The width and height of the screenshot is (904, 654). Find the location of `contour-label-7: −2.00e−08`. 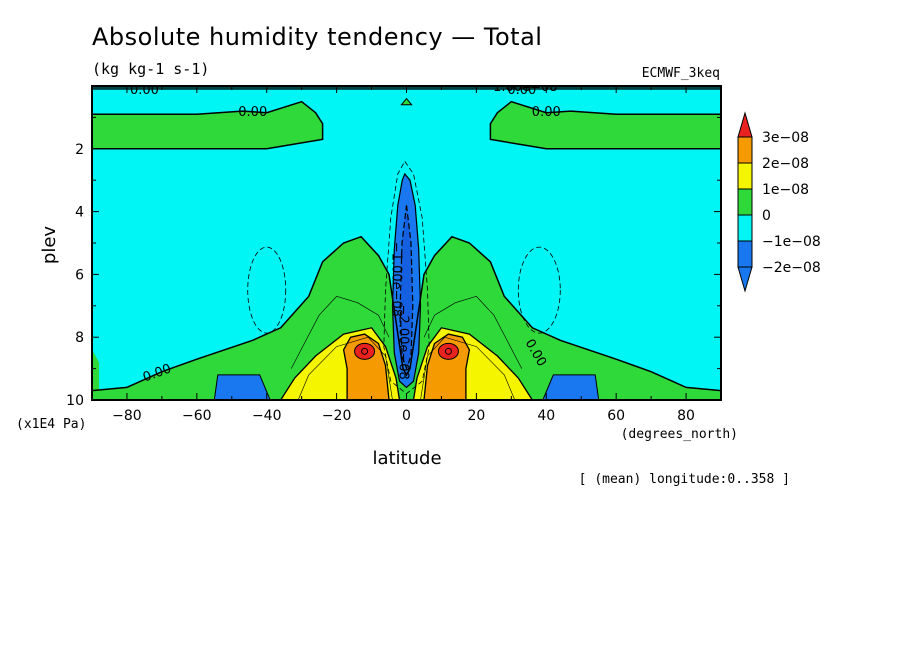

contour-label-7: −2.00e−08 is located at coordinates (403, 342).